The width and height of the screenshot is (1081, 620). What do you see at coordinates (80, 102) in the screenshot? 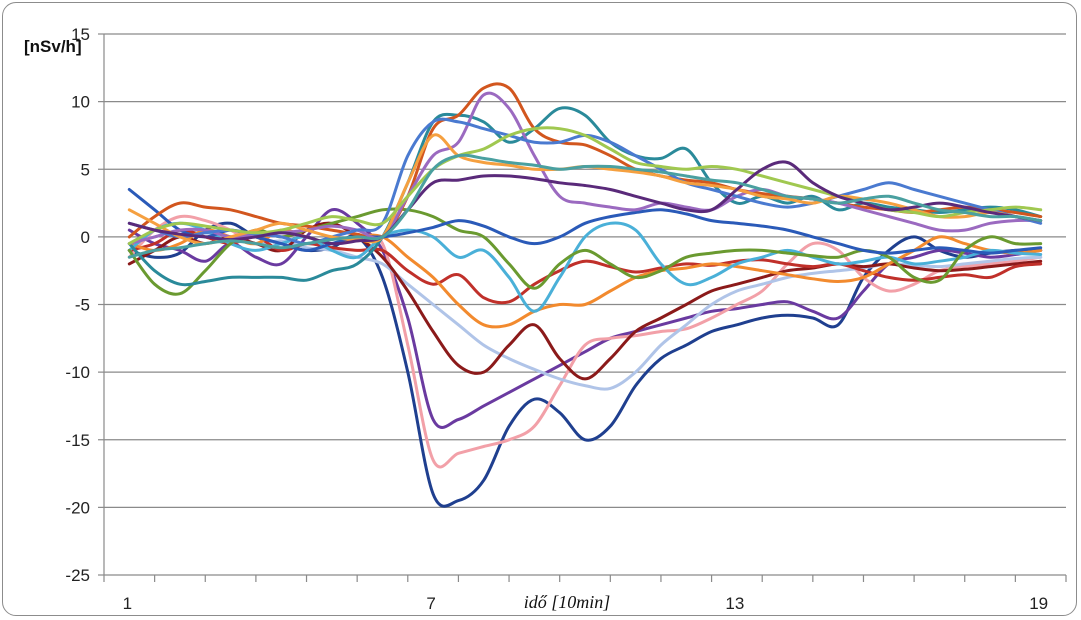
I see `y-tick-label: 10` at bounding box center [80, 102].